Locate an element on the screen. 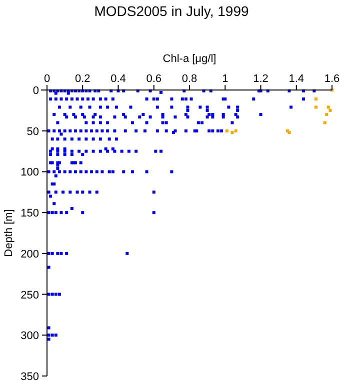 Image resolution: width=343 pixels, height=384 pixels. y-tick-label: 300 is located at coordinates (29, 336).